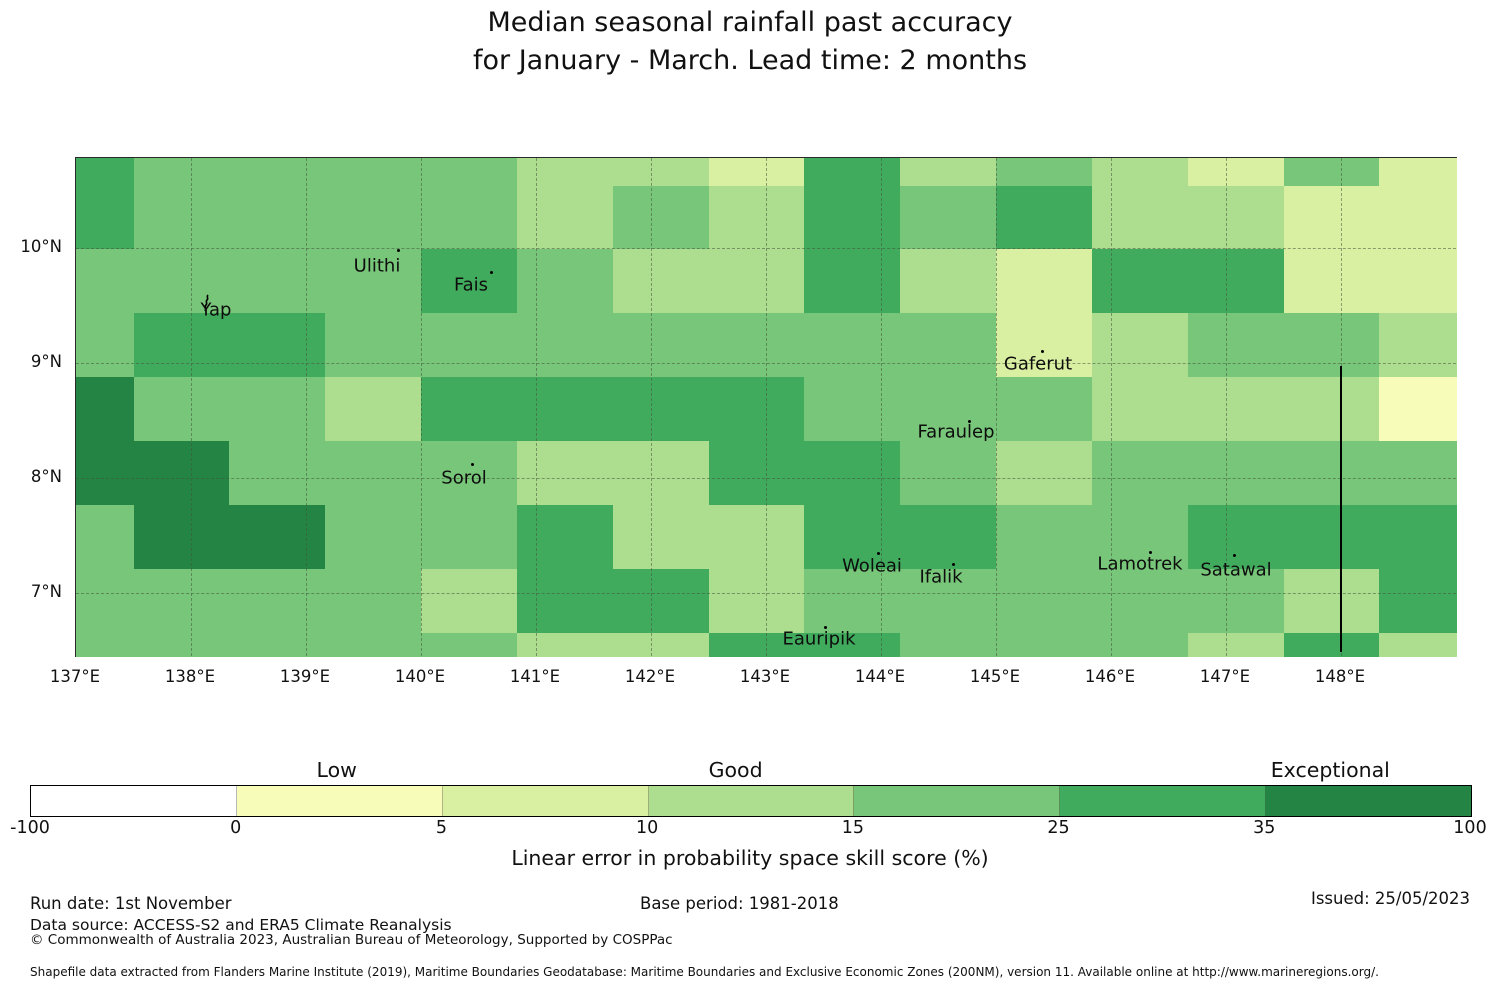 This screenshot has width=1500, height=990. I want to click on colorbar-tick-label: 100, so click(1470, 828).